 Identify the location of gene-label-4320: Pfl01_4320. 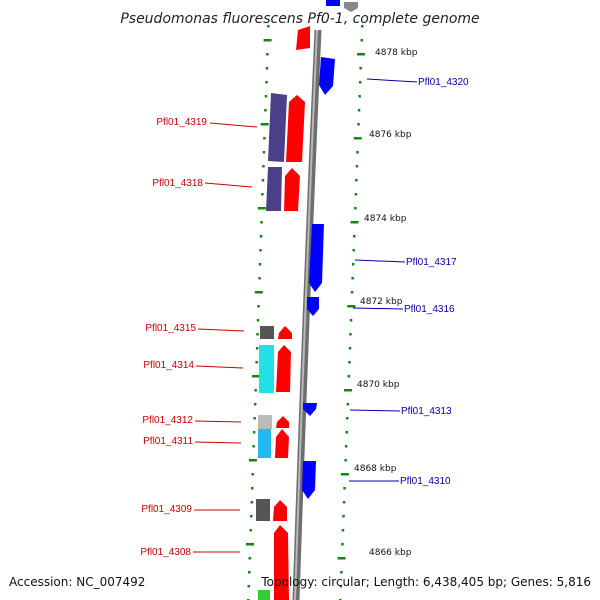
(443, 82).